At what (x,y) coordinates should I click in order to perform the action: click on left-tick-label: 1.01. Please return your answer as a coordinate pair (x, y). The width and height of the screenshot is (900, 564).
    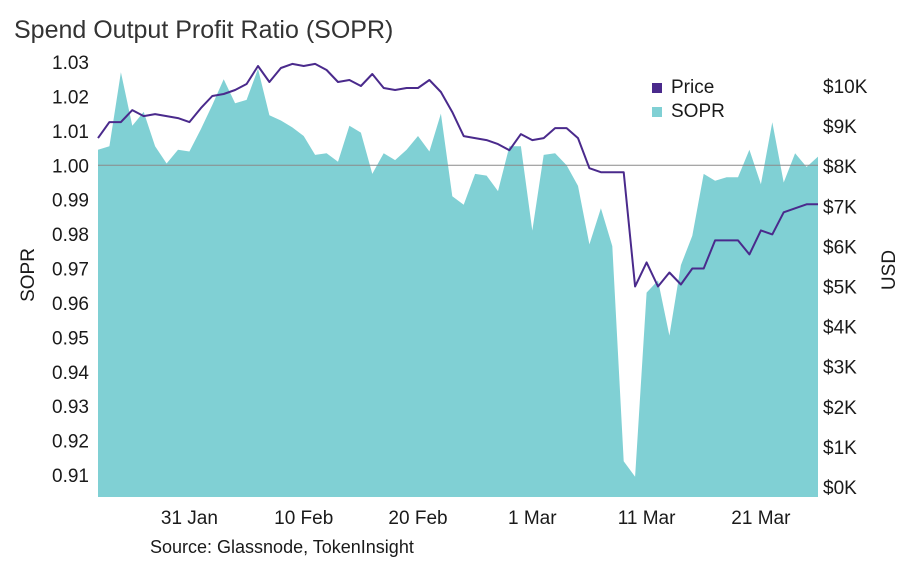
    Looking at the image, I should click on (70, 132).